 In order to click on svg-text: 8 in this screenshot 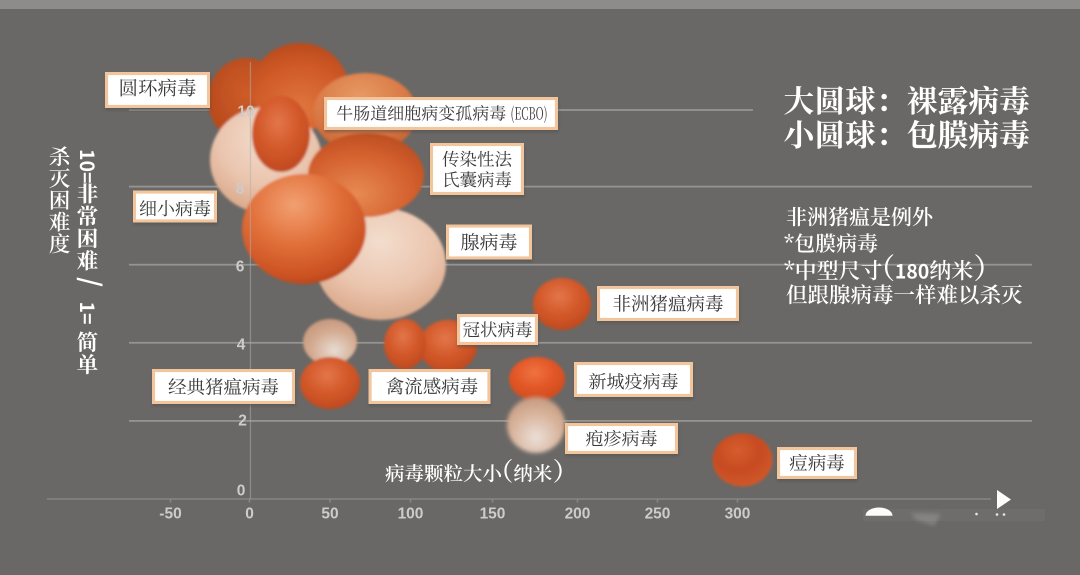, I will do `click(240, 188)`.